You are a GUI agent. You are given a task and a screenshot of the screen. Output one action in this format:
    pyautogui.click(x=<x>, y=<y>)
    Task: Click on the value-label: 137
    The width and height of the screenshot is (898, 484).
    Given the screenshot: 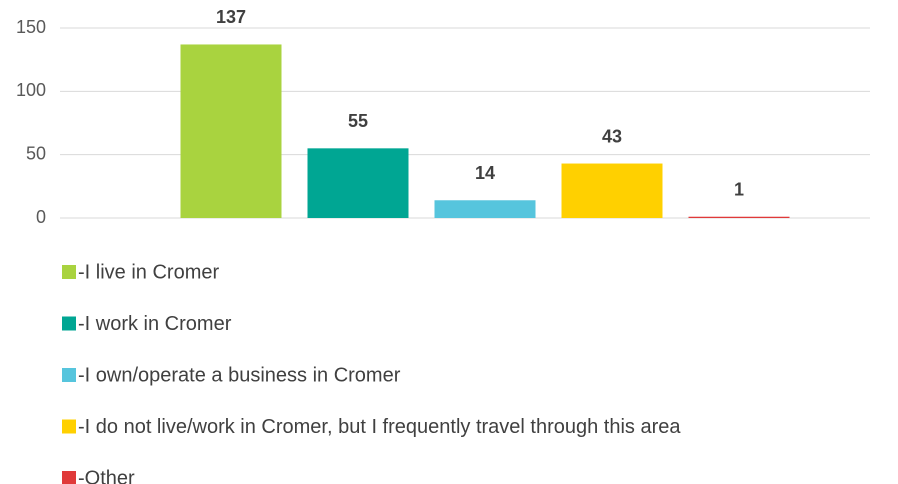 What is the action you would take?
    pyautogui.click(x=231, y=17)
    